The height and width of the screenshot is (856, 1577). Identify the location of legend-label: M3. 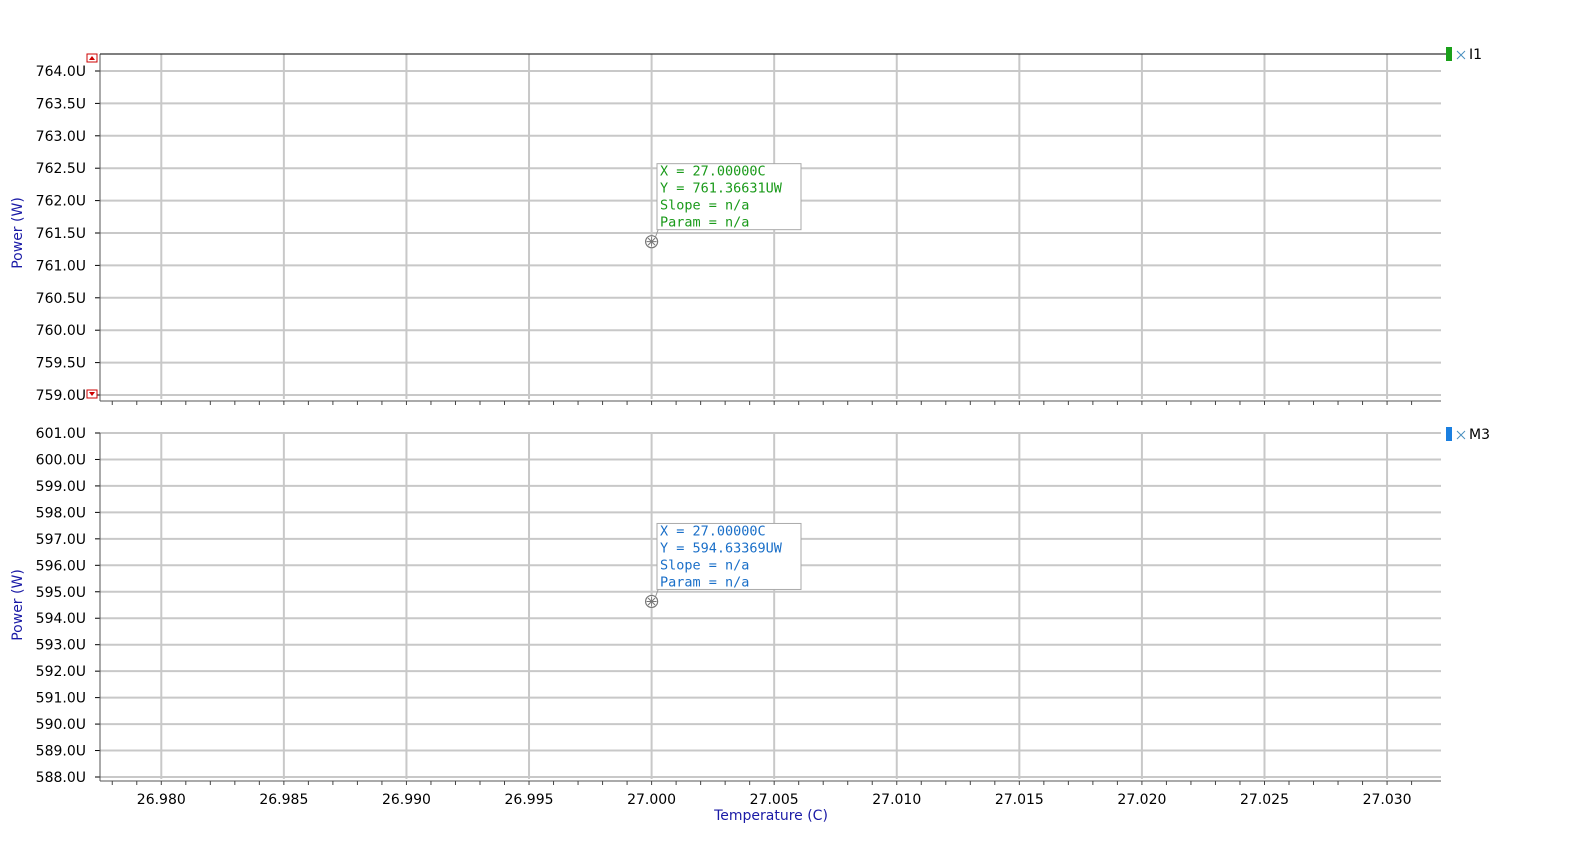
(1479, 435).